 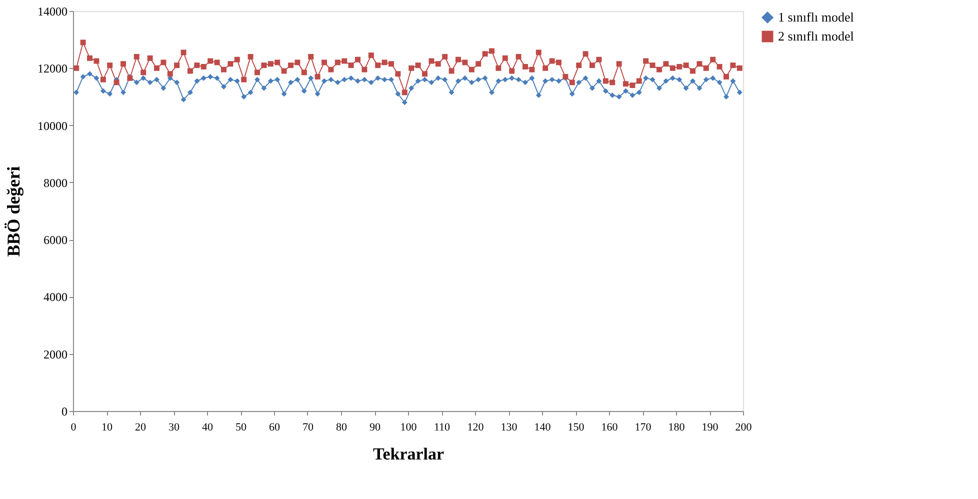 I want to click on x-tick-label: 30, so click(x=174, y=428).